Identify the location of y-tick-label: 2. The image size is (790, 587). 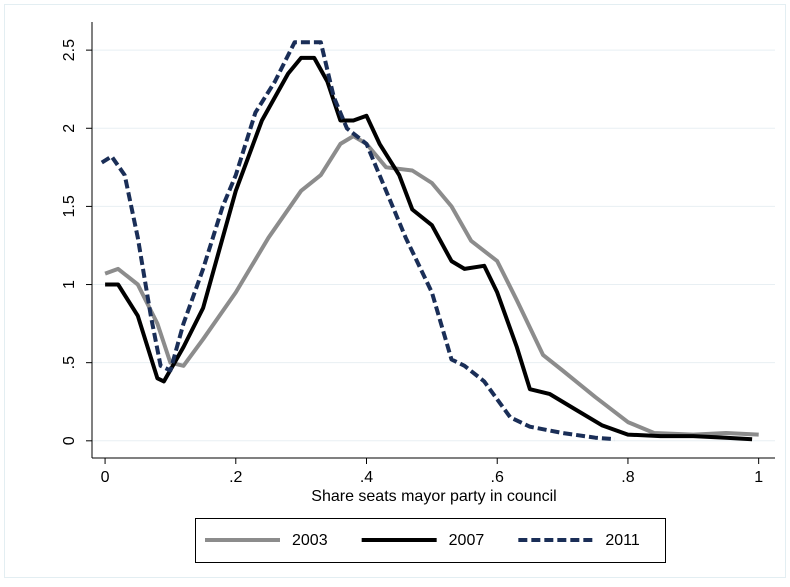
(69, 128).